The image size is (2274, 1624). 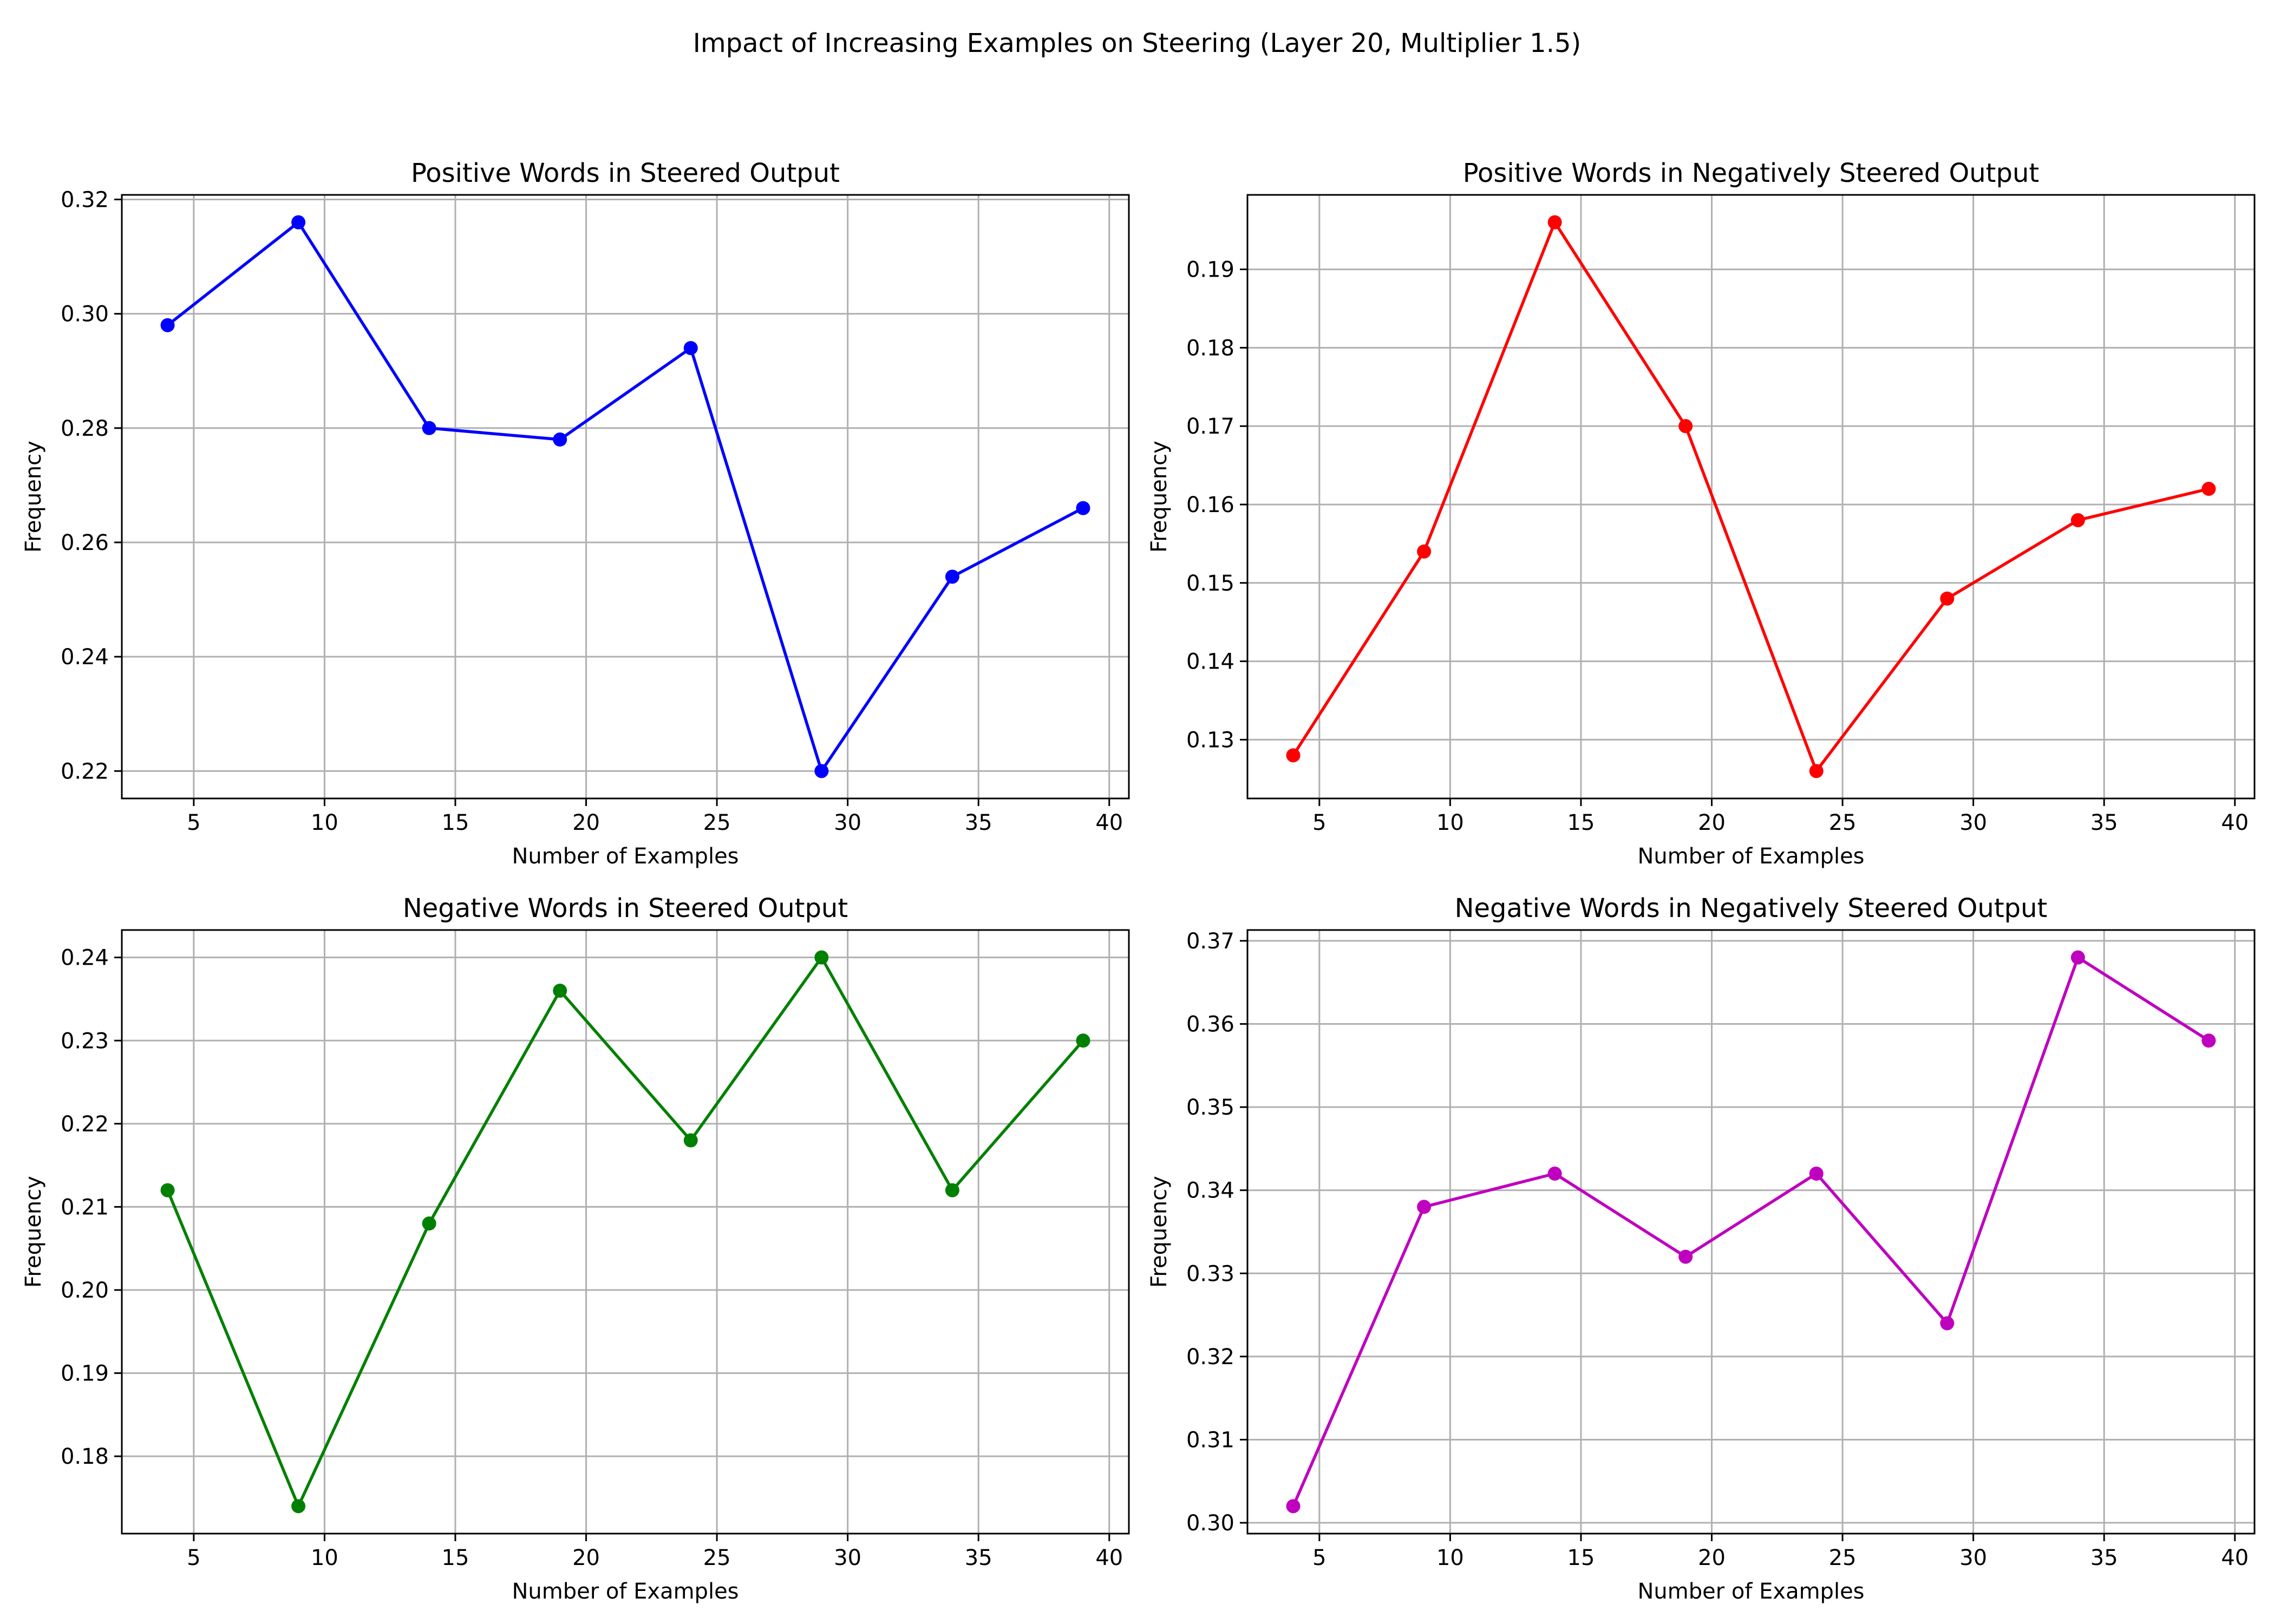 What do you see at coordinates (586, 822) in the screenshot?
I see `chart-1-xtick-label-4: 20` at bounding box center [586, 822].